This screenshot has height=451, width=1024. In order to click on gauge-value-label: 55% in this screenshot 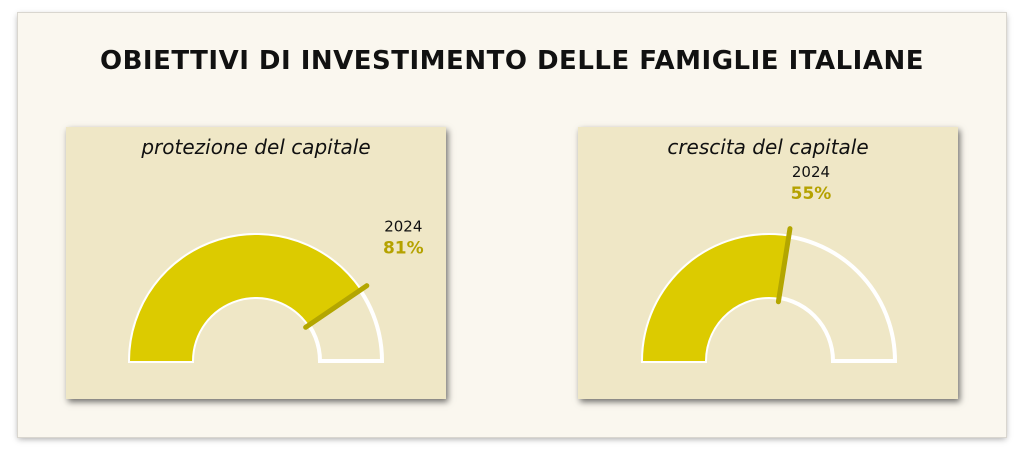, I will do `click(811, 194)`.